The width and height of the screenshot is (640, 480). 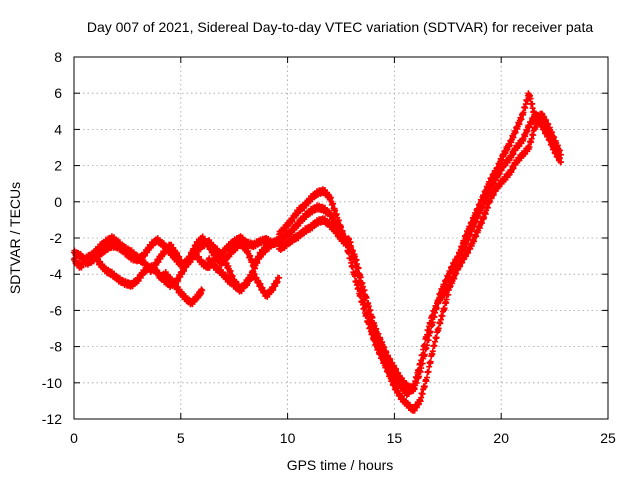 What do you see at coordinates (340, 465) in the screenshot?
I see `x-axis-label: GPS time / hours` at bounding box center [340, 465].